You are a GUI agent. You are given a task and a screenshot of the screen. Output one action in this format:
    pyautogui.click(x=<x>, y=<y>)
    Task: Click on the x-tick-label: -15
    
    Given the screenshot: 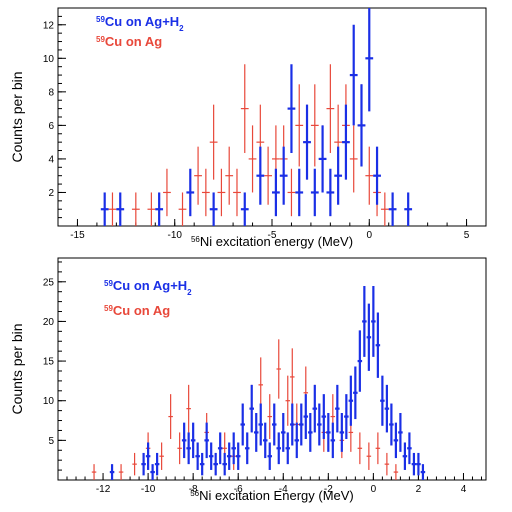 What is the action you would take?
    pyautogui.click(x=77, y=235)
    